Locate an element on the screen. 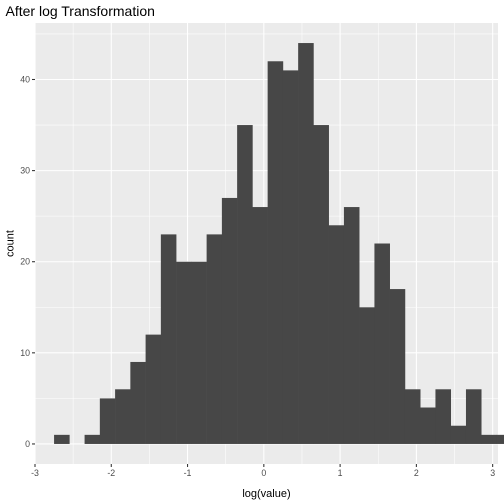 This screenshot has height=504, width=504. x-tick-label: 2 is located at coordinates (416, 473).